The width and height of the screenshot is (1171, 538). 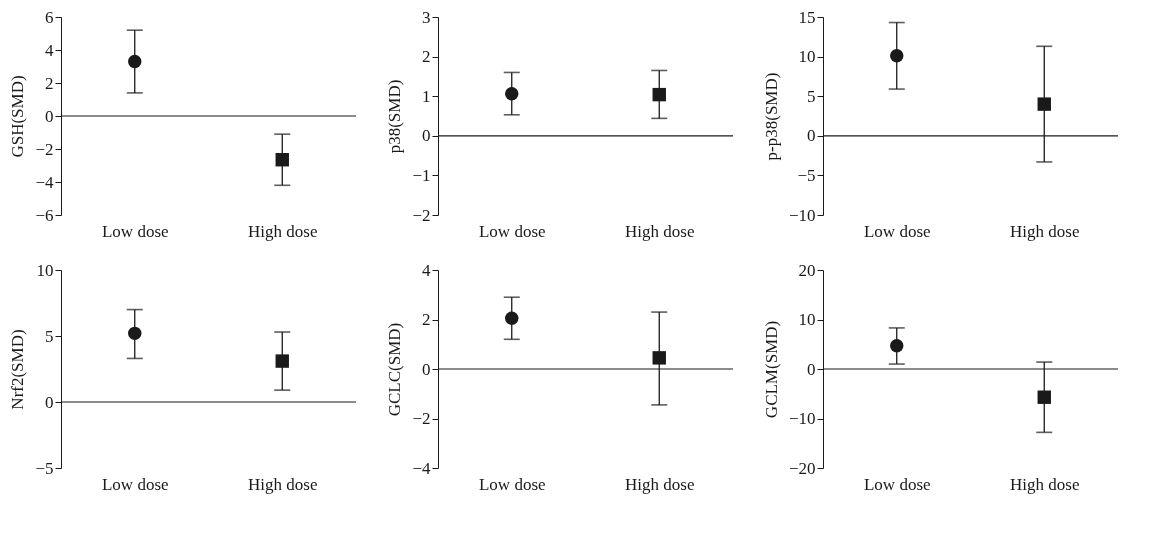 I want to click on y-axis-title: GCLM(SMD), so click(x=771, y=369).